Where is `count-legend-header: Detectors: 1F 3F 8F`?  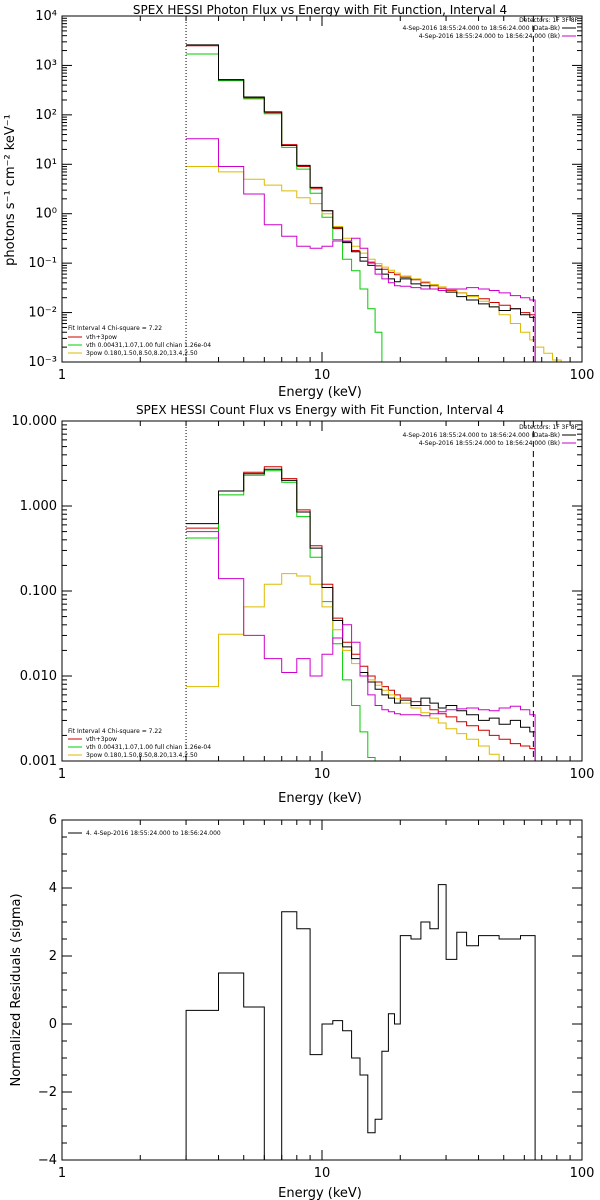 count-legend-header: Detectors: 1F 3F 8F is located at coordinates (548, 427).